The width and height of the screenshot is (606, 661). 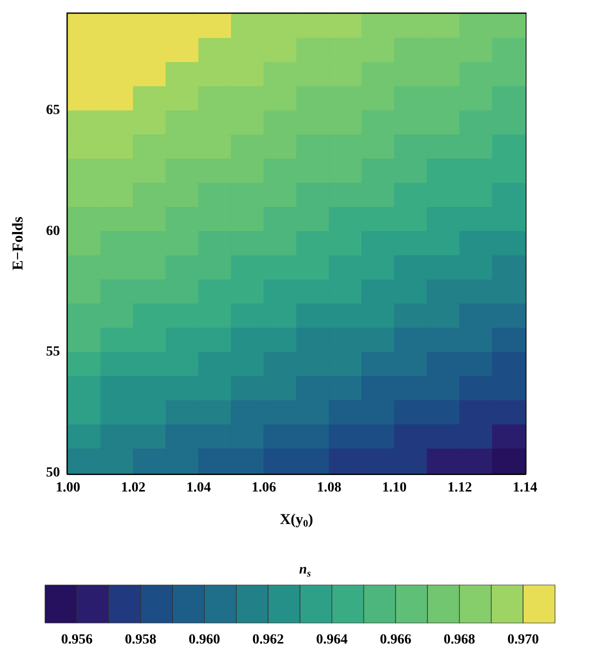 What do you see at coordinates (140, 640) in the screenshot?
I see `color-bar-label: 0.958` at bounding box center [140, 640].